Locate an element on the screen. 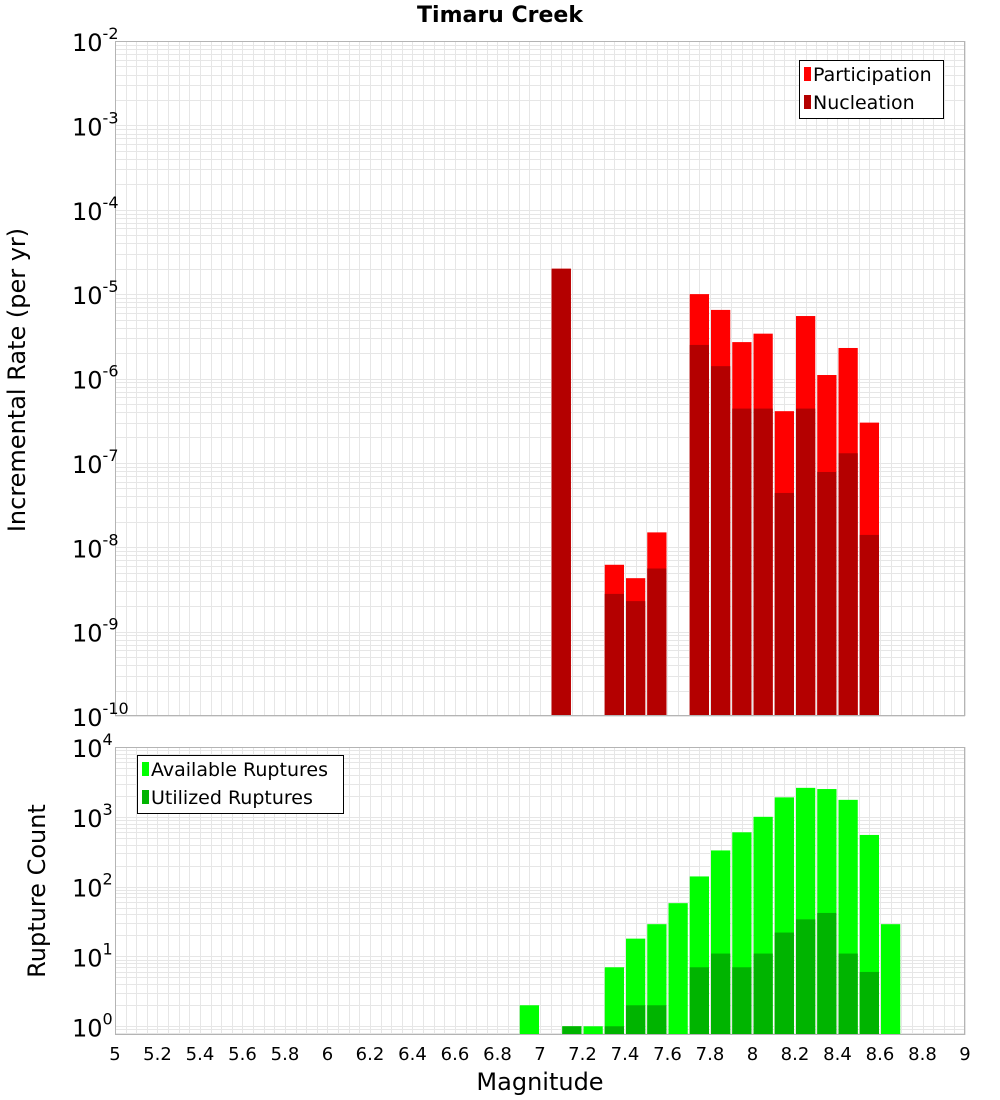 This screenshot has height=1100, width=1000. x-tick-label: 7.8 is located at coordinates (710, 1054).